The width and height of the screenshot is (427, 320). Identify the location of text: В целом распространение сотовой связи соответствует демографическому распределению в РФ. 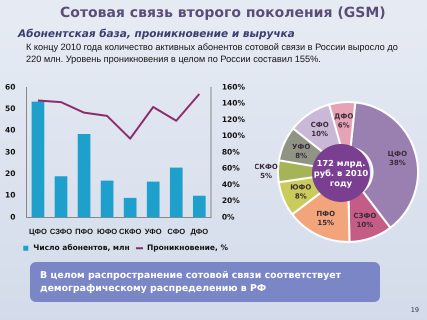
(205, 282).